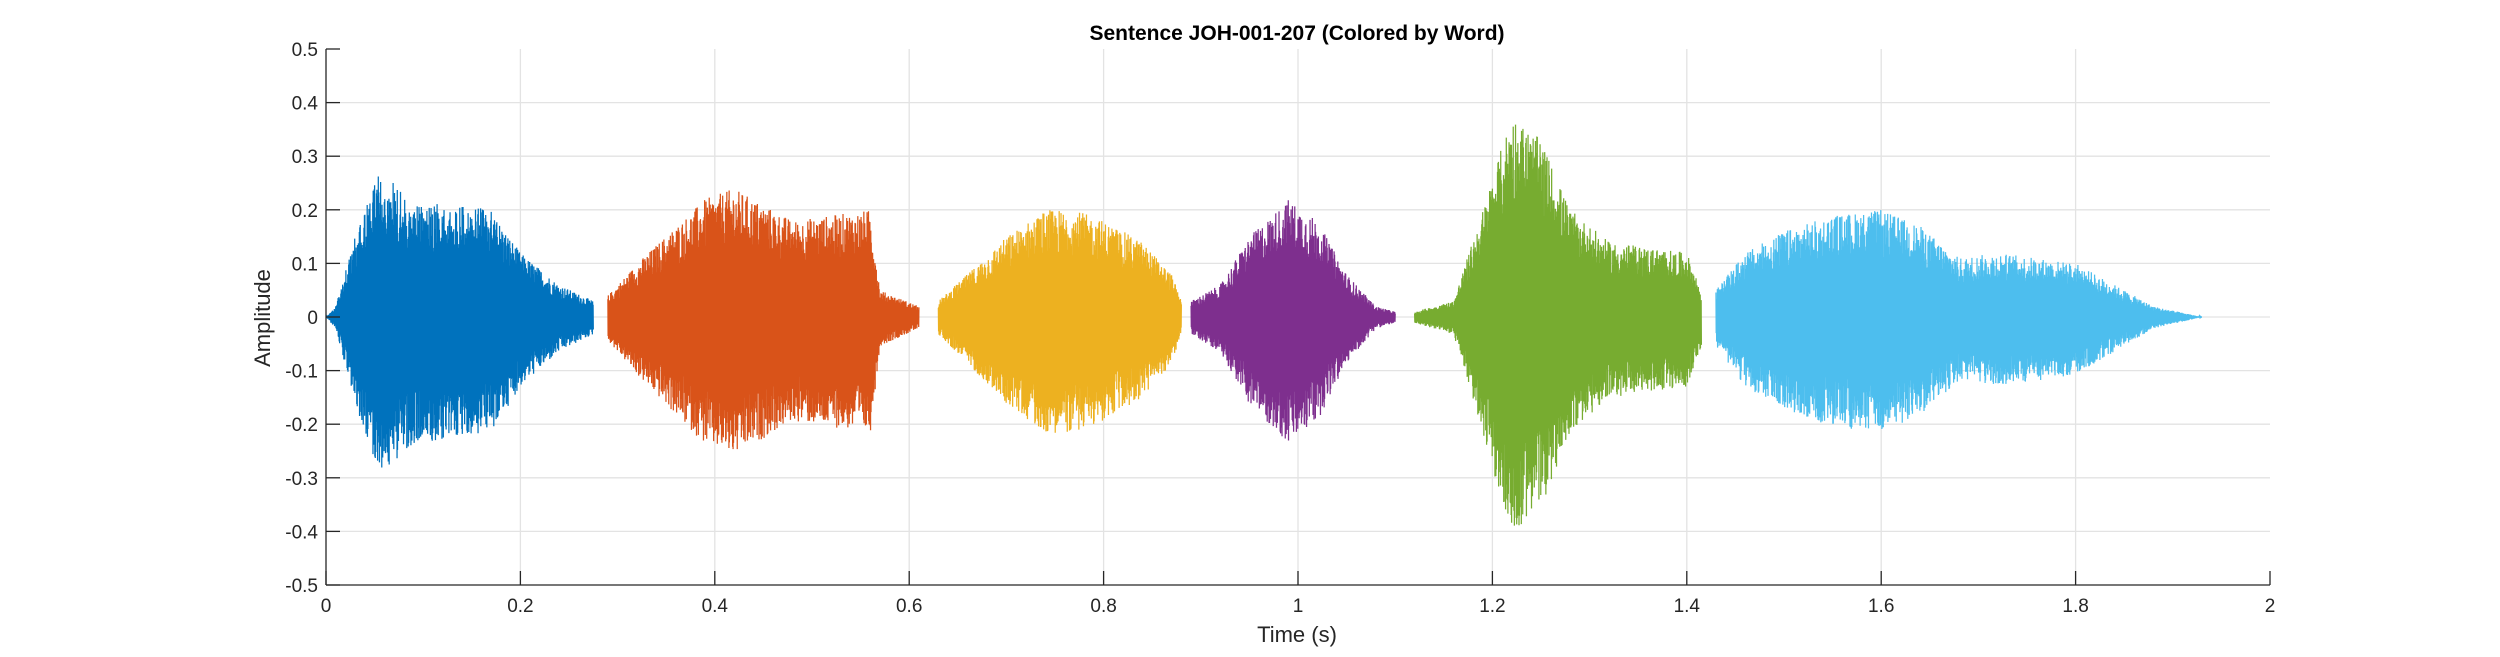  What do you see at coordinates (2075, 606) in the screenshot?
I see `x-tick-label: 1.8` at bounding box center [2075, 606].